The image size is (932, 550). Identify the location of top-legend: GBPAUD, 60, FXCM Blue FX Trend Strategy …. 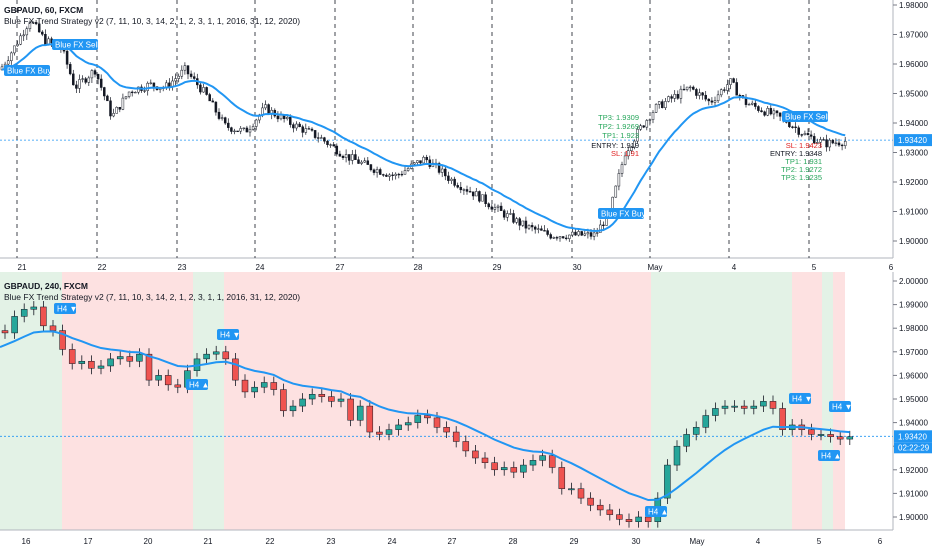
(152, 16).